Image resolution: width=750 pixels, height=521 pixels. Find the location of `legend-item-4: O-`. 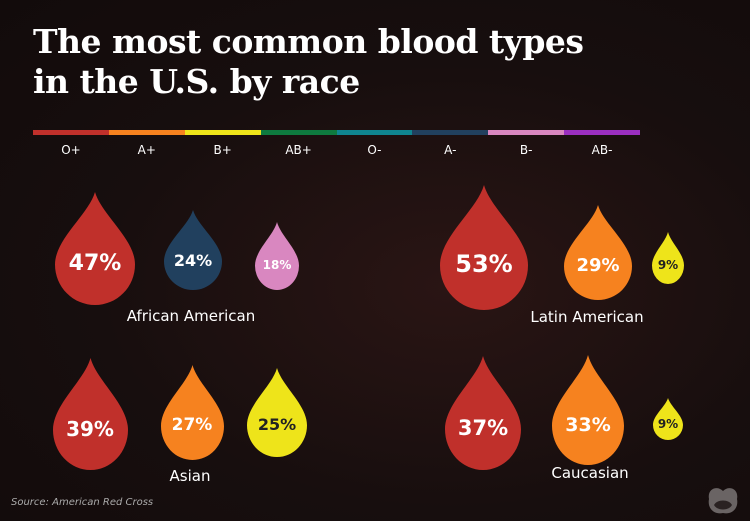

legend-item-4: O- is located at coordinates (374, 143).